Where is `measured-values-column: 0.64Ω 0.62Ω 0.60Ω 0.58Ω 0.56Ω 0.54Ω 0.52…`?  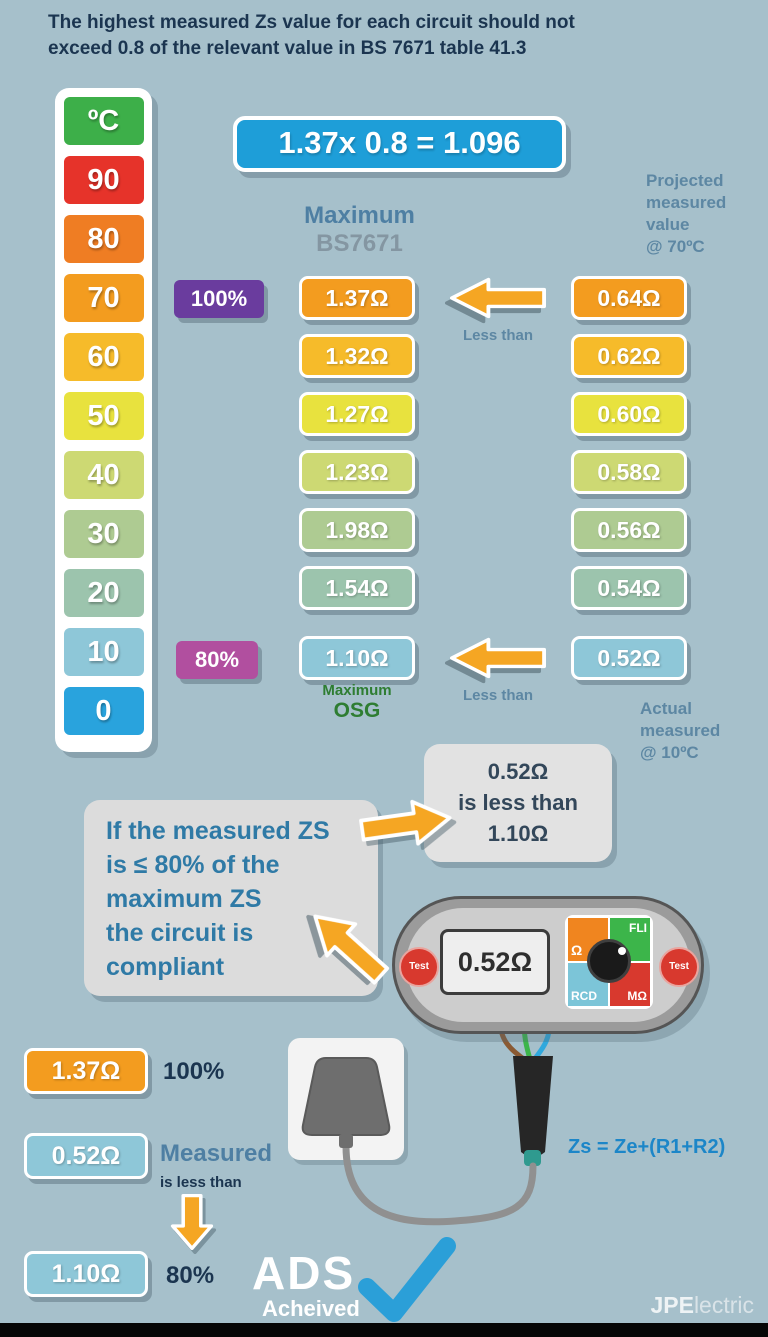
measured-values-column: 0.64Ω 0.62Ω 0.60Ω 0.58Ω 0.56Ω 0.54Ω 0.52… is located at coordinates (629, 478).